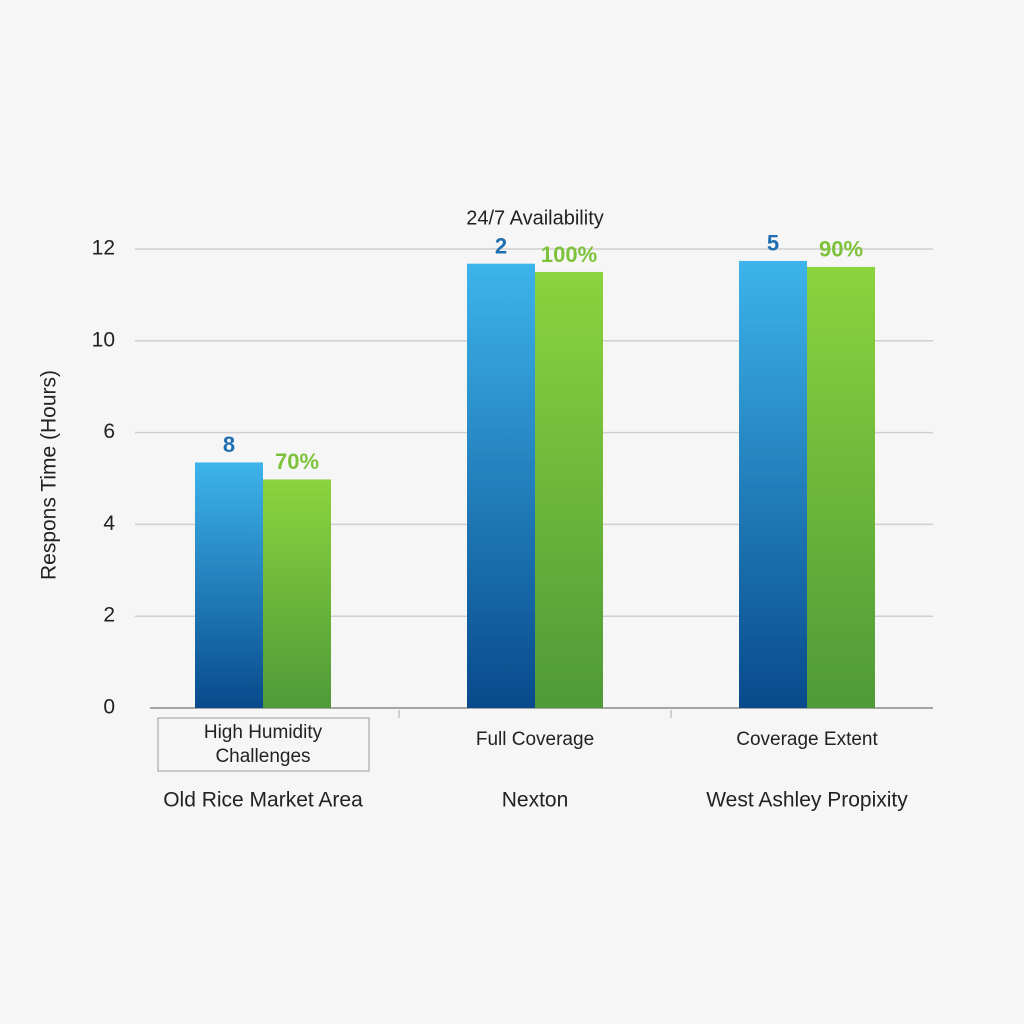 Image resolution: width=1024 pixels, height=1024 pixels. I want to click on sub-label-box, so click(263, 744).